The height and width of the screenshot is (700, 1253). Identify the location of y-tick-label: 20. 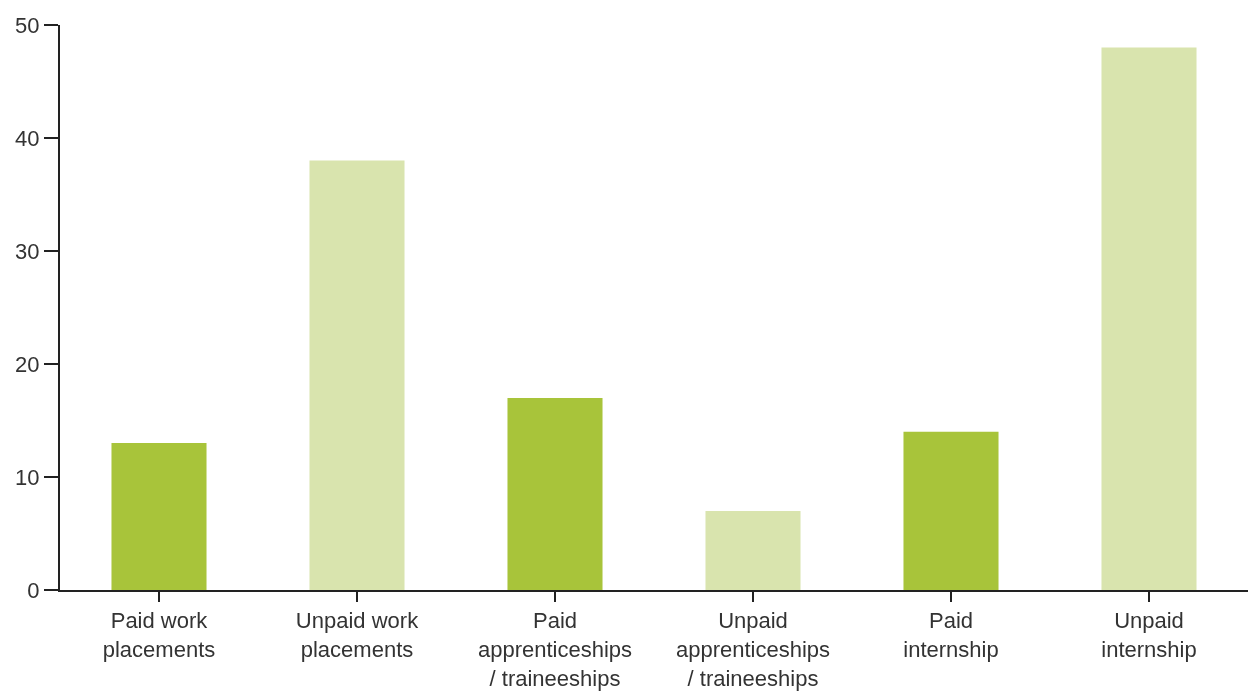
(27, 364).